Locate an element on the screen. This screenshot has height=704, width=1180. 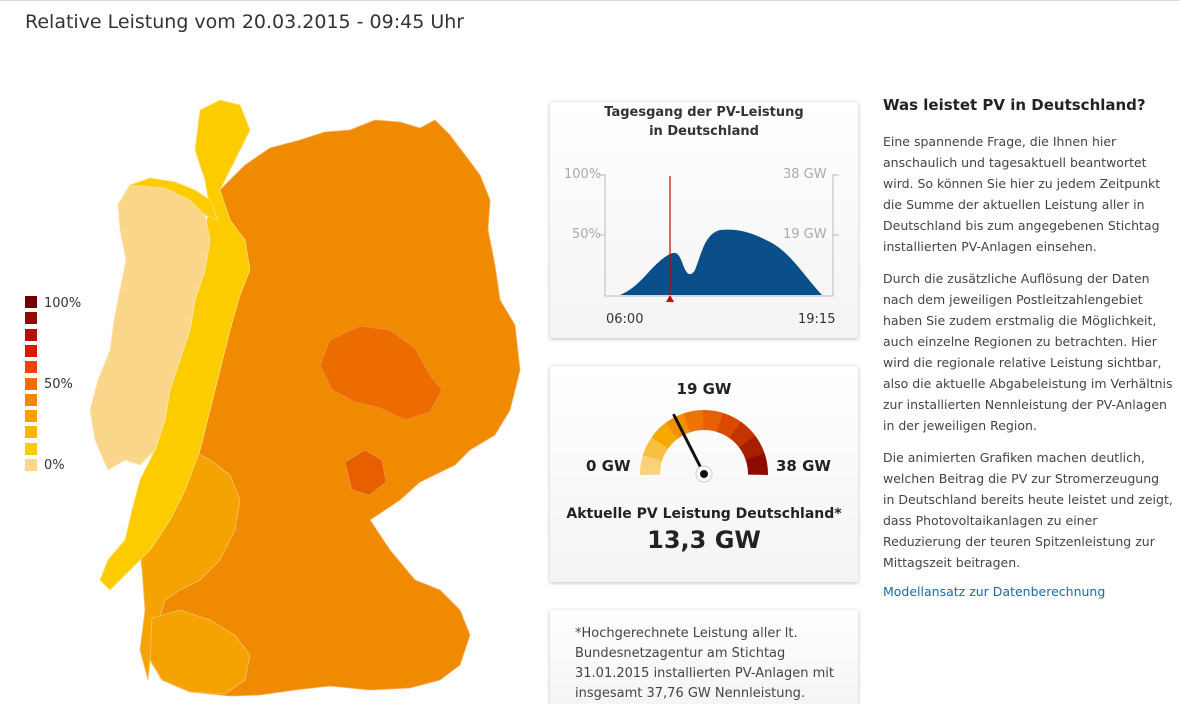
daily-output-chart is located at coordinates (719, 238).